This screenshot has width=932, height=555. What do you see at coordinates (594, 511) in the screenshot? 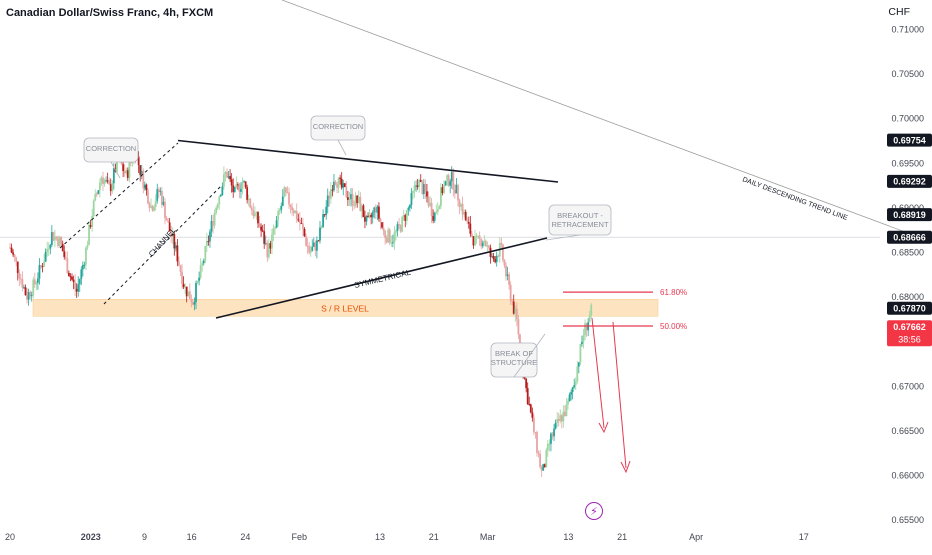
I see `bolt-icon: ⚡` at bounding box center [594, 511].